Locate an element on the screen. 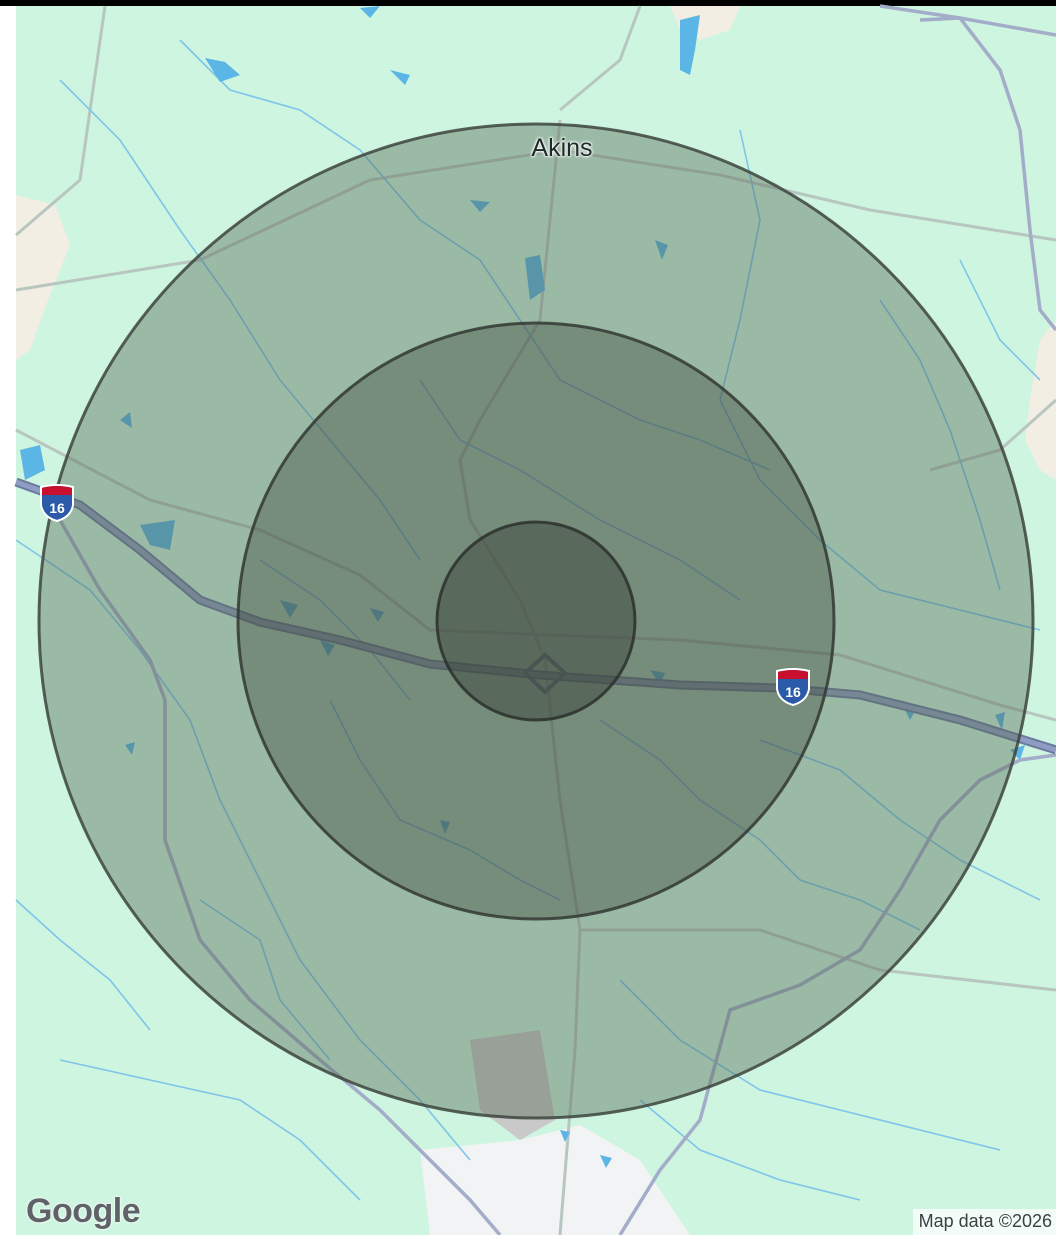 This screenshot has height=1235, width=1056. left-edge is located at coordinates (8, 620).